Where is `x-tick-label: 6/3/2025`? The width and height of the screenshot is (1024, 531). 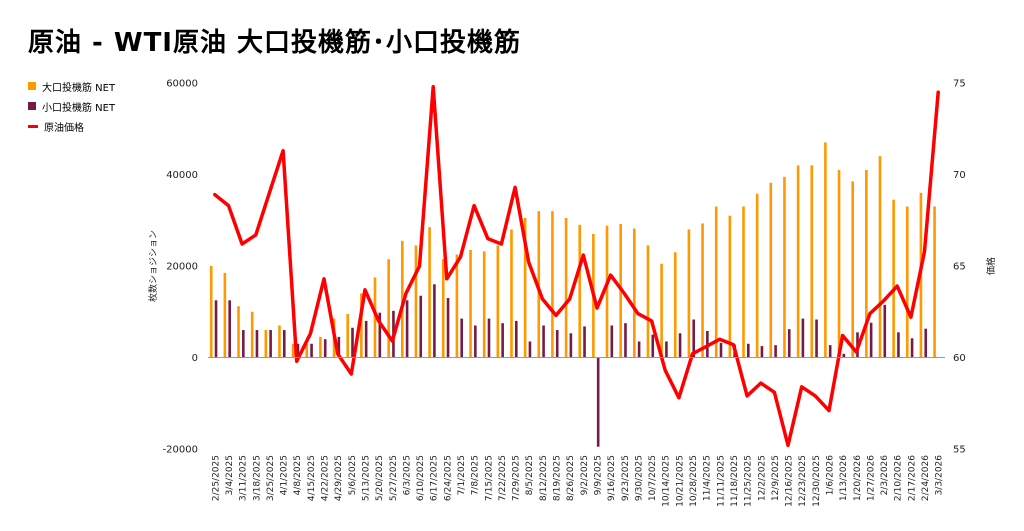
x-tick-label: 6/3/2025 is located at coordinates (407, 475).